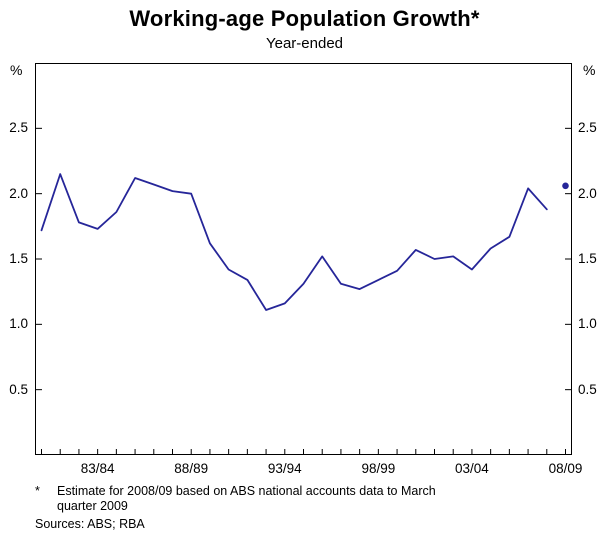 The height and width of the screenshot is (544, 609). Describe the element at coordinates (92, 506) in the screenshot. I see `footnote-line-2: quarter 2009` at that location.